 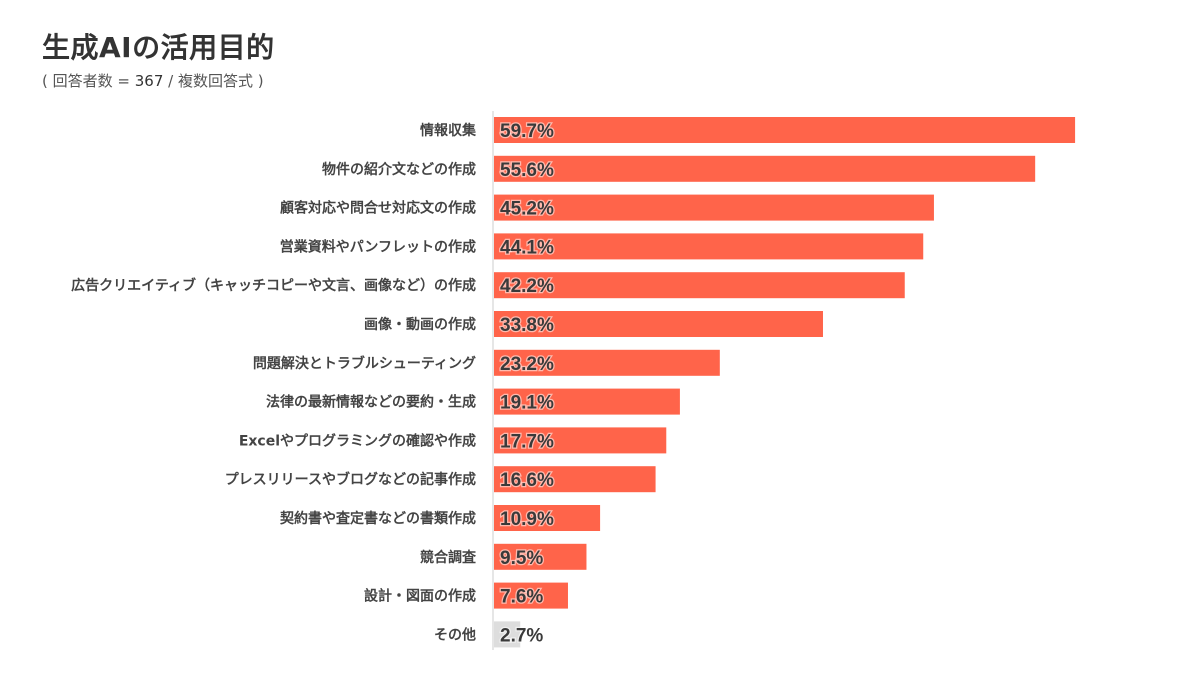 What do you see at coordinates (455, 634) in the screenshot?
I see `category-label: その他` at bounding box center [455, 634].